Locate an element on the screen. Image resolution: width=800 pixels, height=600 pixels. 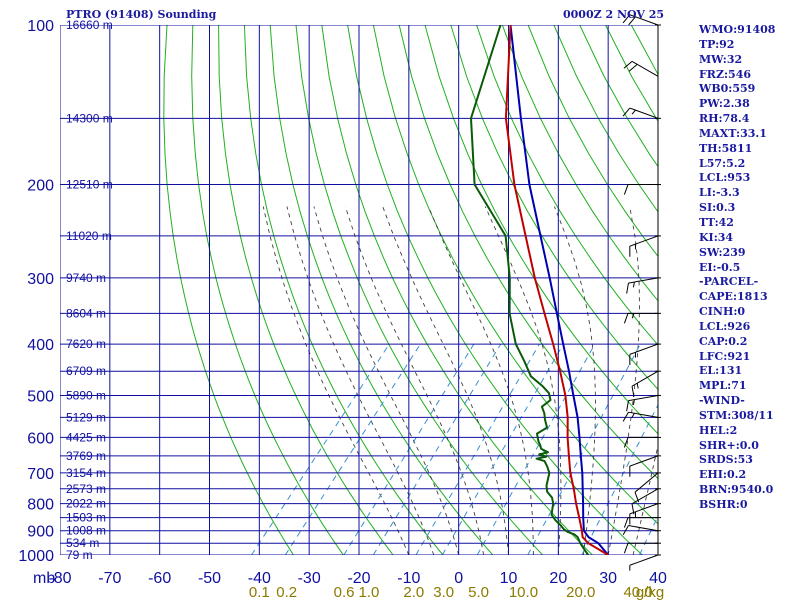
stat-item: CAPE:1813 is located at coordinates (733, 297).